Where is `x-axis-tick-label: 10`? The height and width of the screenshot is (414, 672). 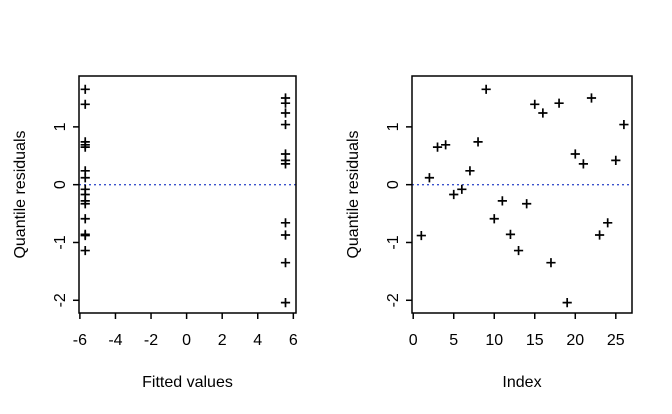
x-axis-tick-label: 10 is located at coordinates (494, 340).